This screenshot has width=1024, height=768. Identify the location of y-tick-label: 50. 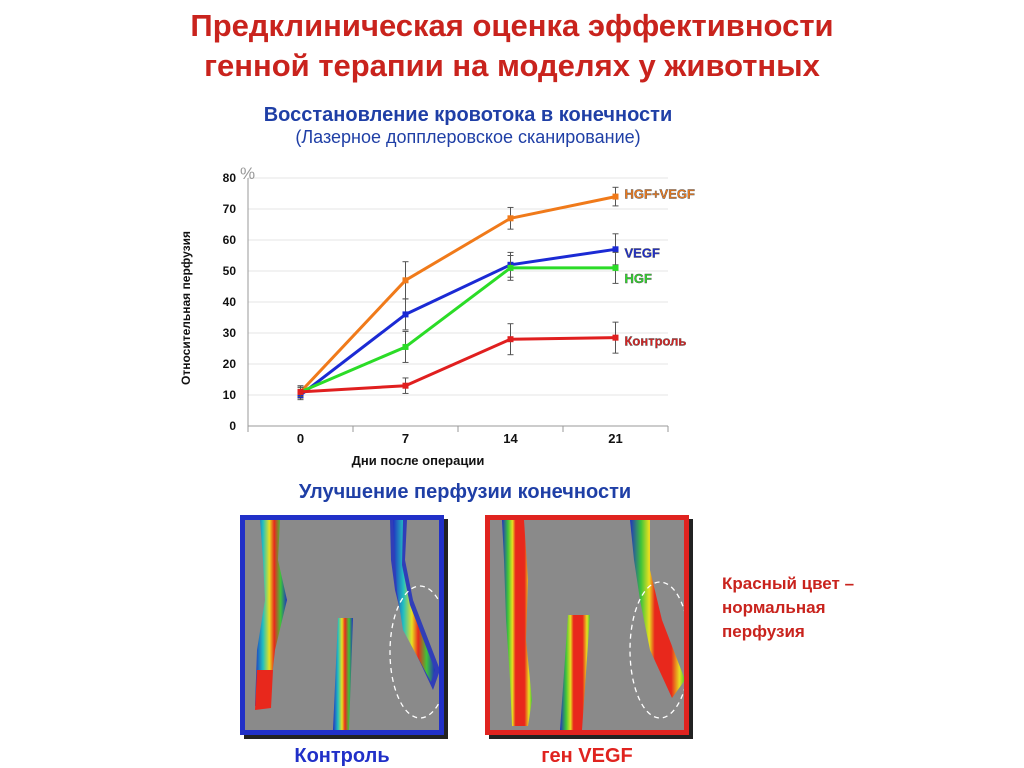
(230, 271).